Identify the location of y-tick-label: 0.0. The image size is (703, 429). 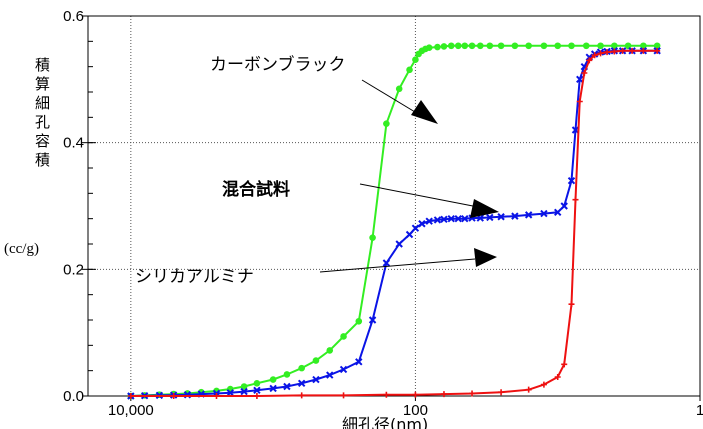
(73, 396).